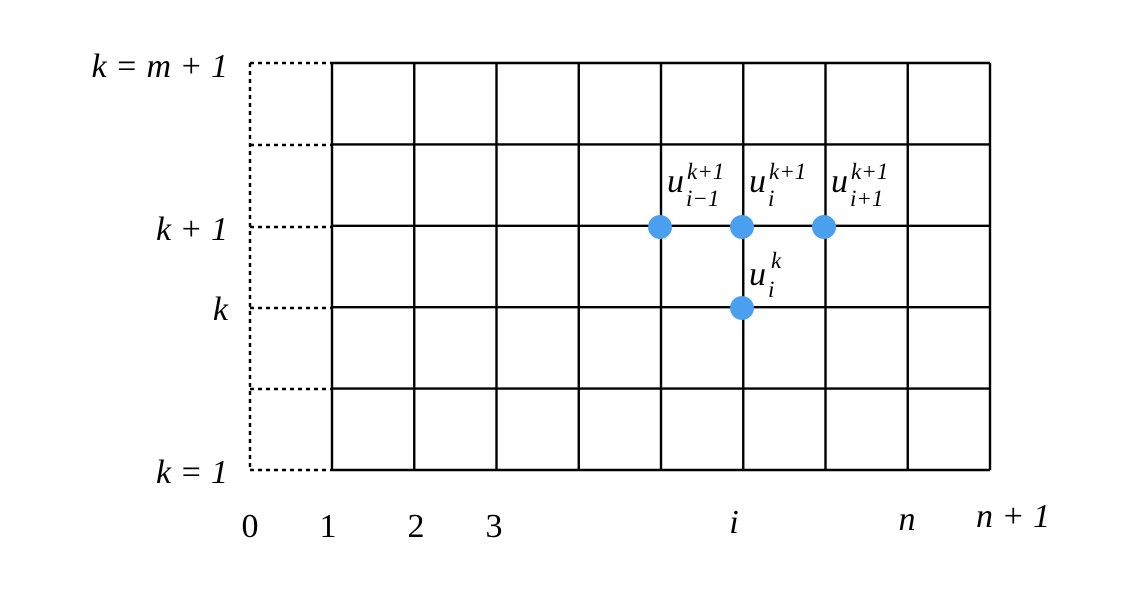  I want to click on node-labels: u k+1 i−1 u k+1 i u k+1 i+1 u k i, so click(777, 230).